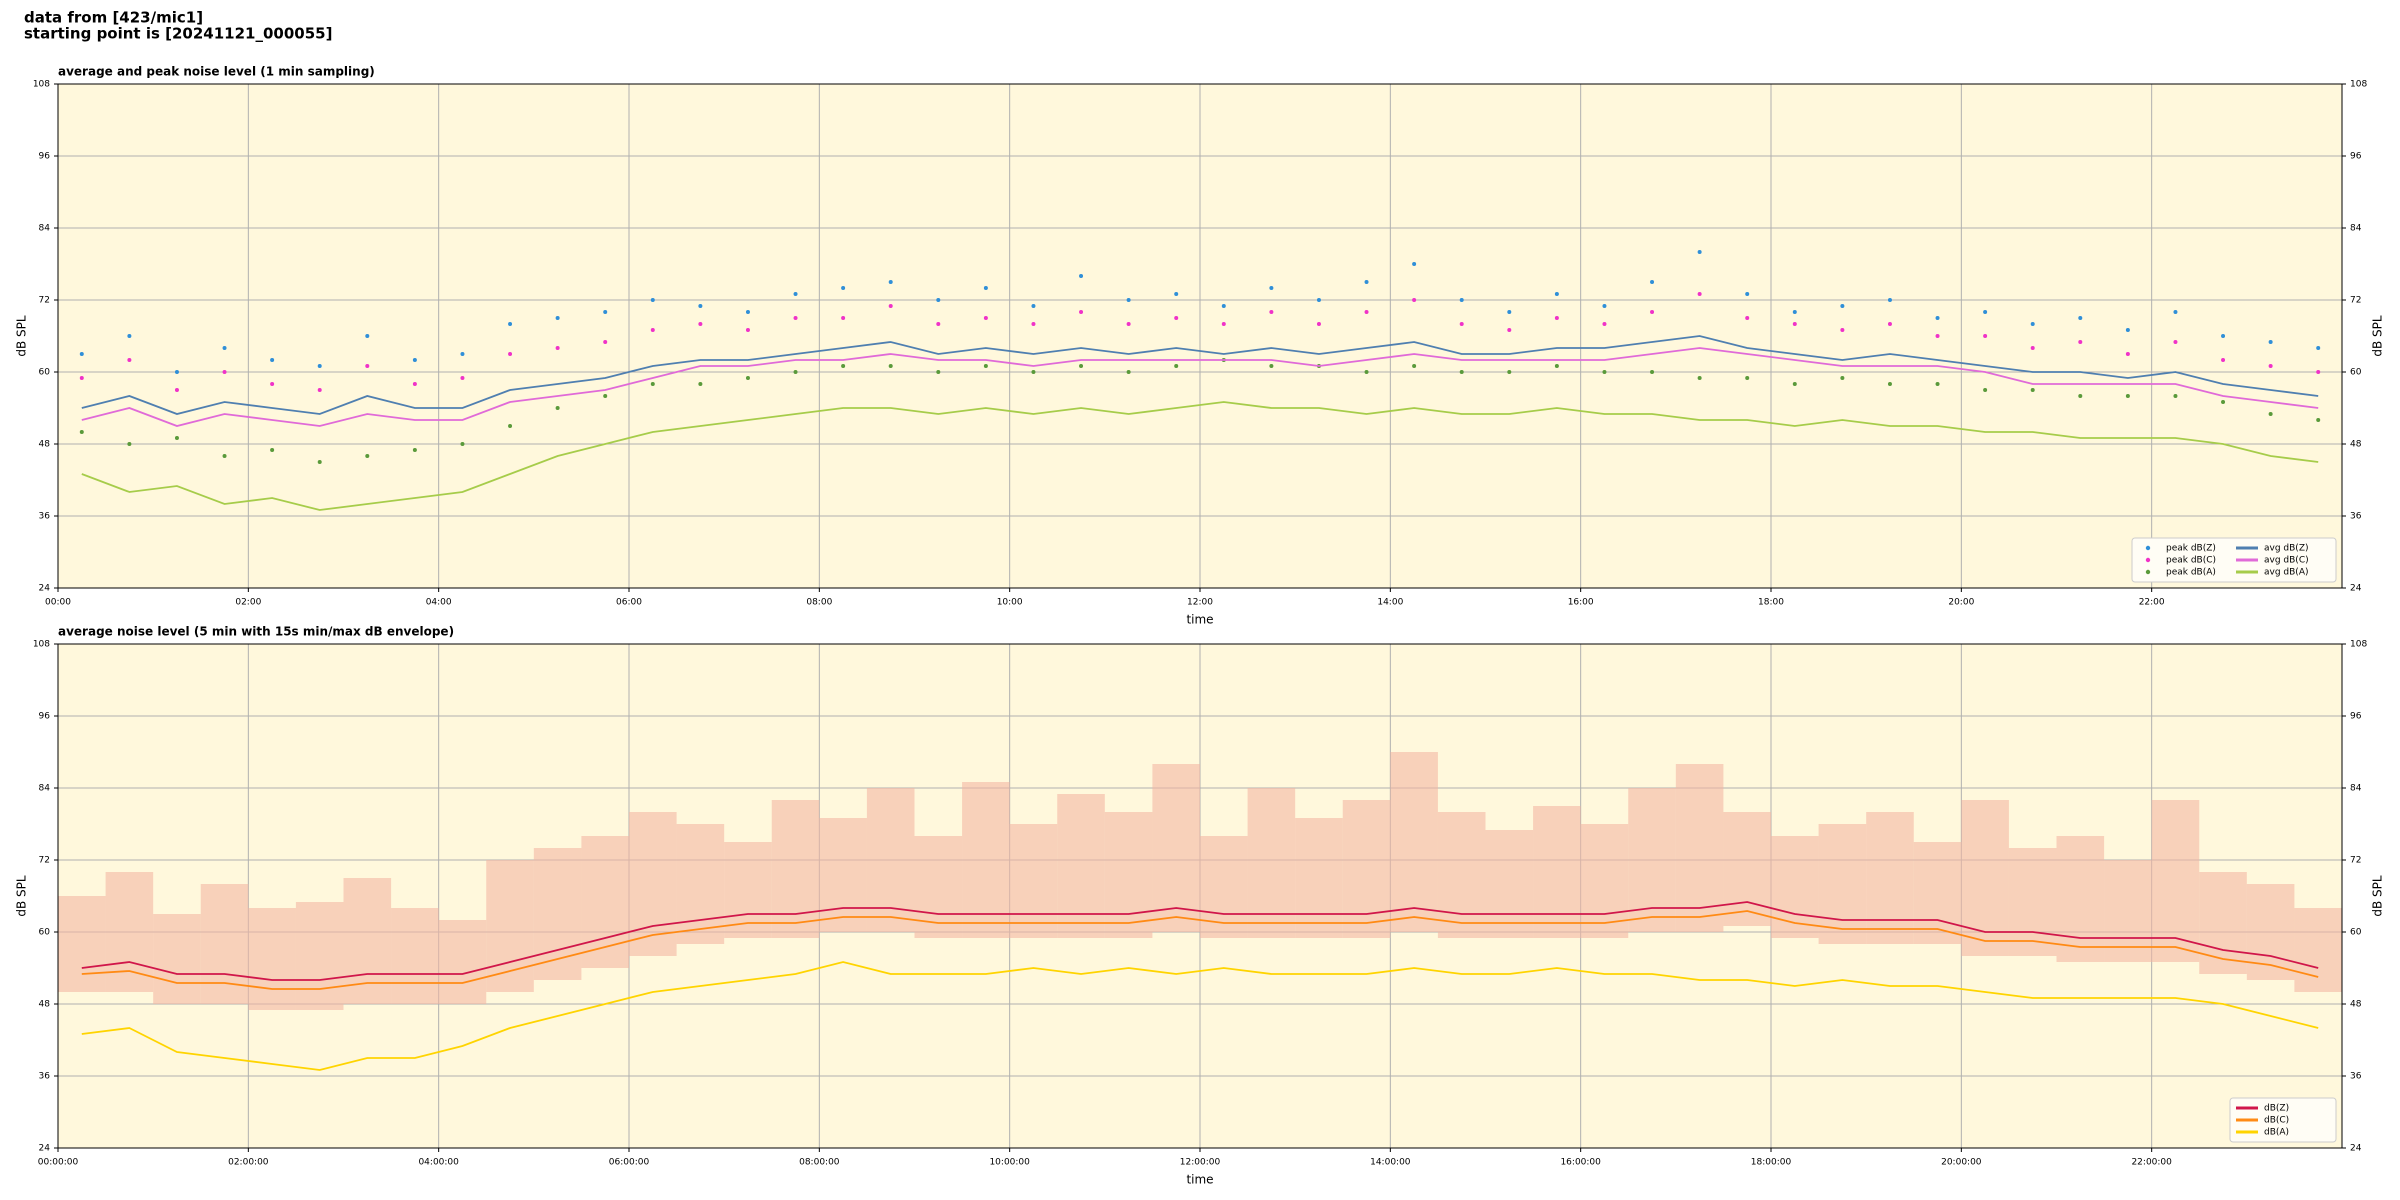 Image resolution: width=2400 pixels, height=1200 pixels. Describe the element at coordinates (58, 603) in the screenshot. I see `x-tick-label: 00:00` at that location.